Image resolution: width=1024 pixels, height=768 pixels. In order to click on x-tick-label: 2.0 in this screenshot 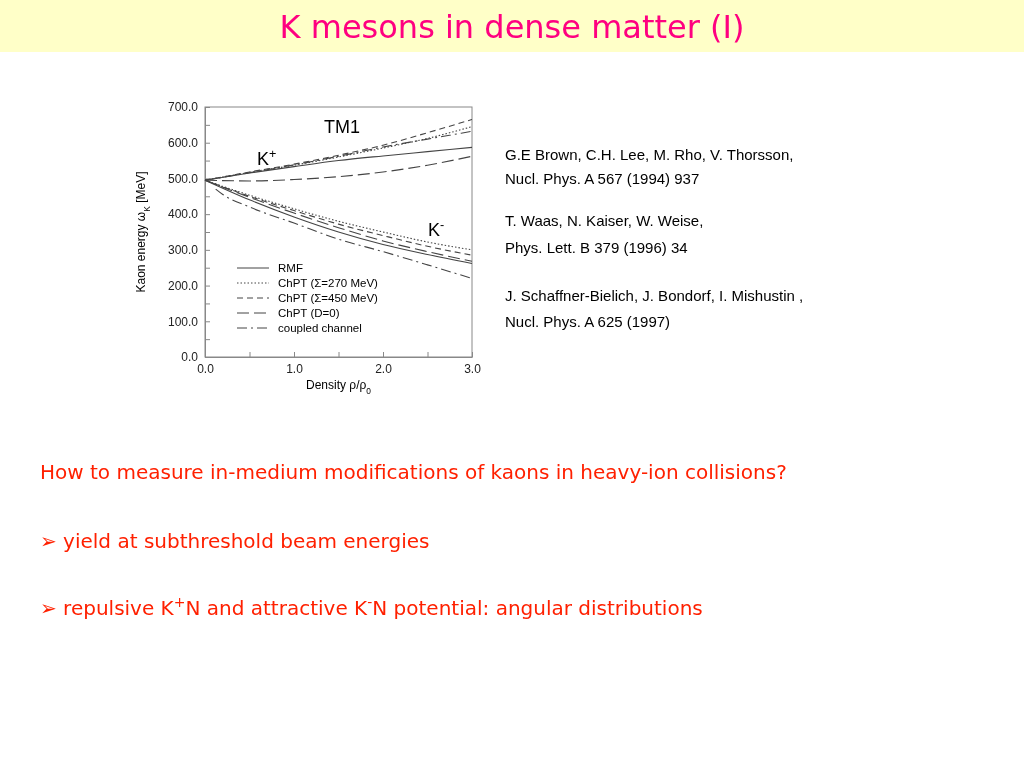, I will do `click(384, 368)`.